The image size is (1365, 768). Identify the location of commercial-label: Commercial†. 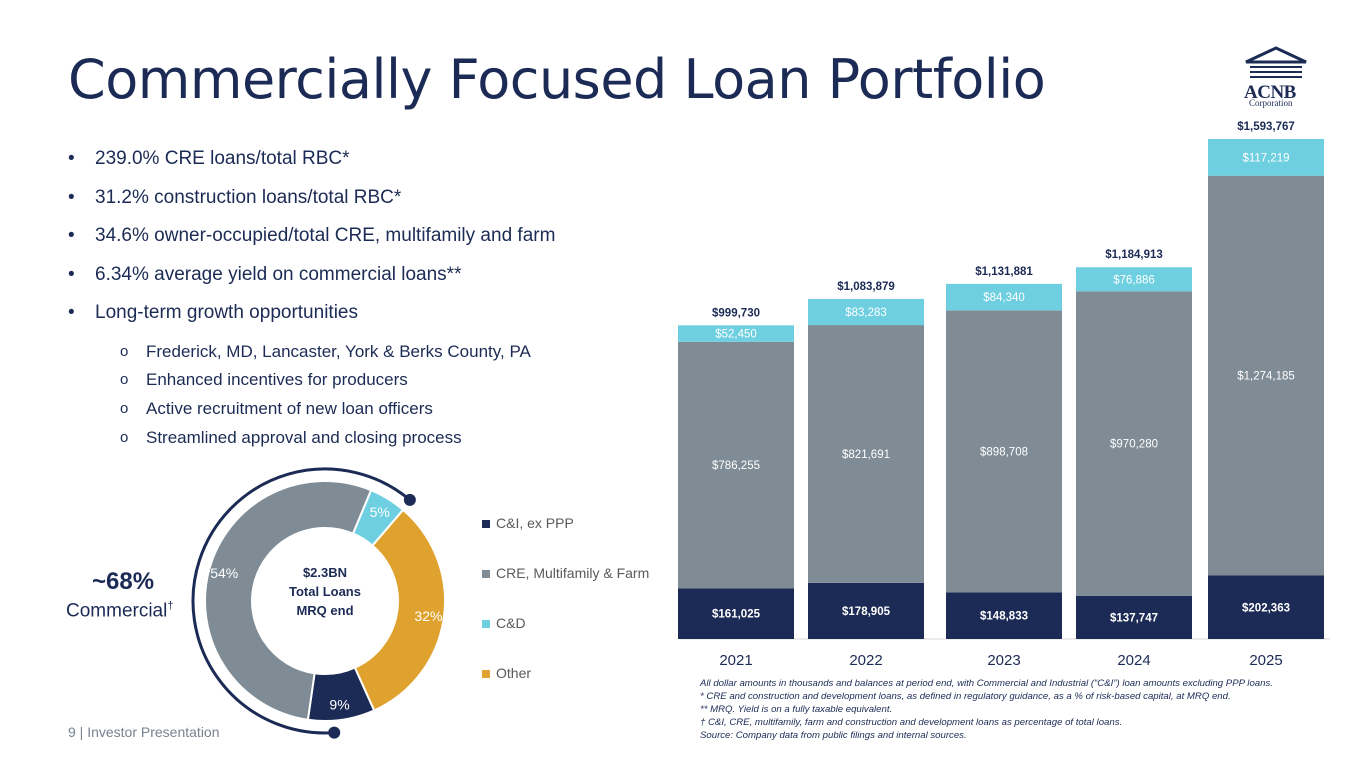
(120, 611).